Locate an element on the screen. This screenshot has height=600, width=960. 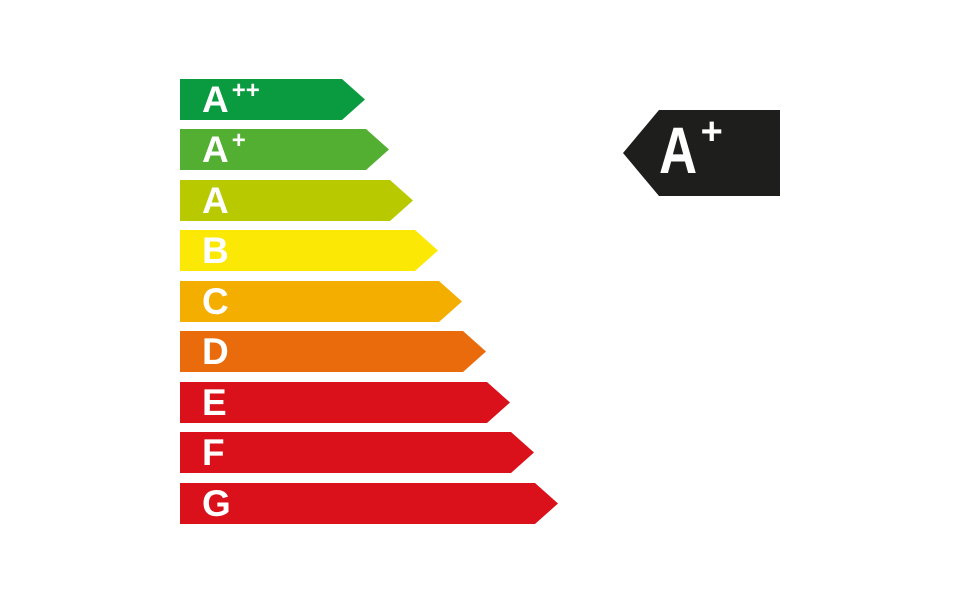
rating-bar-plus: + is located at coordinates (238, 140).